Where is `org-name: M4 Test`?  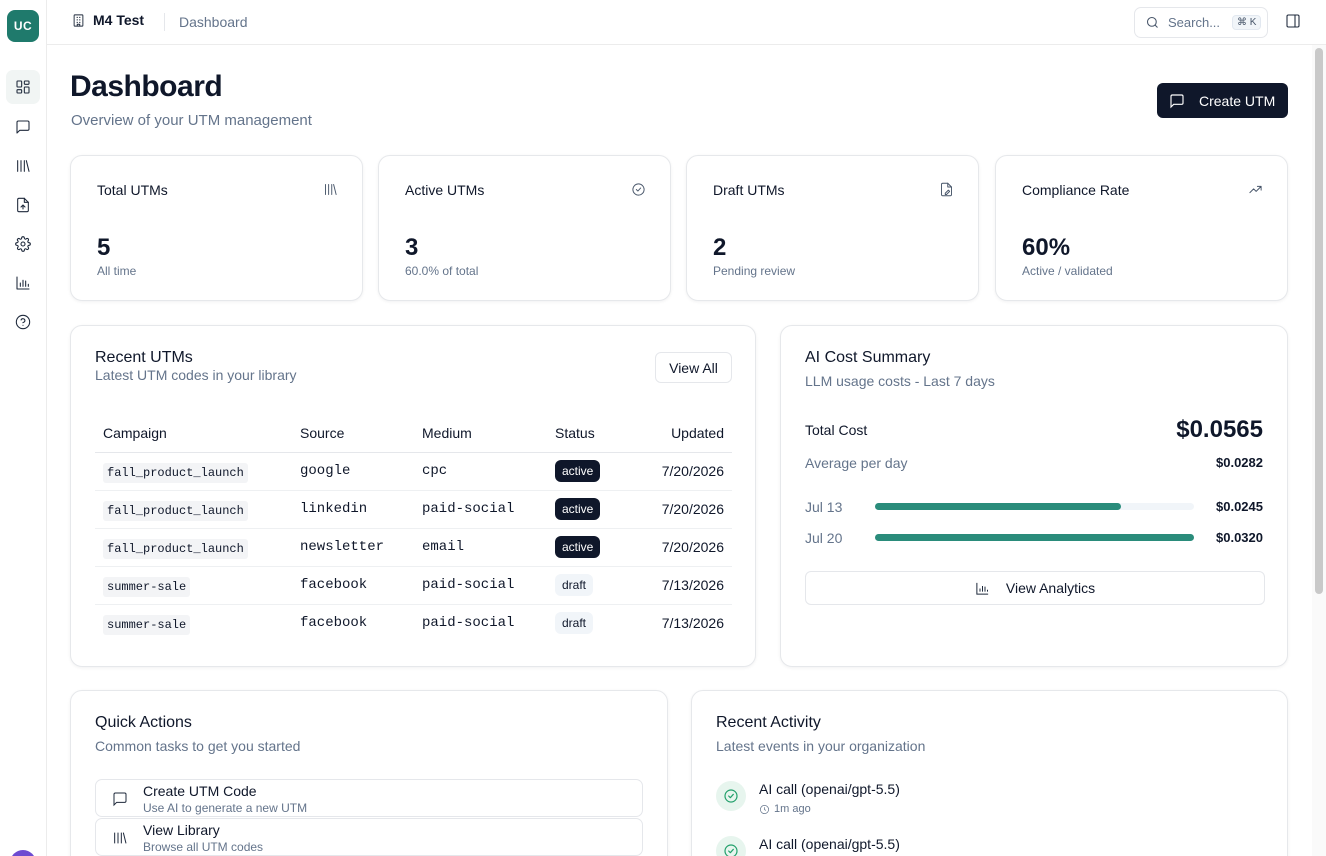
org-name: M4 Test is located at coordinates (119, 20).